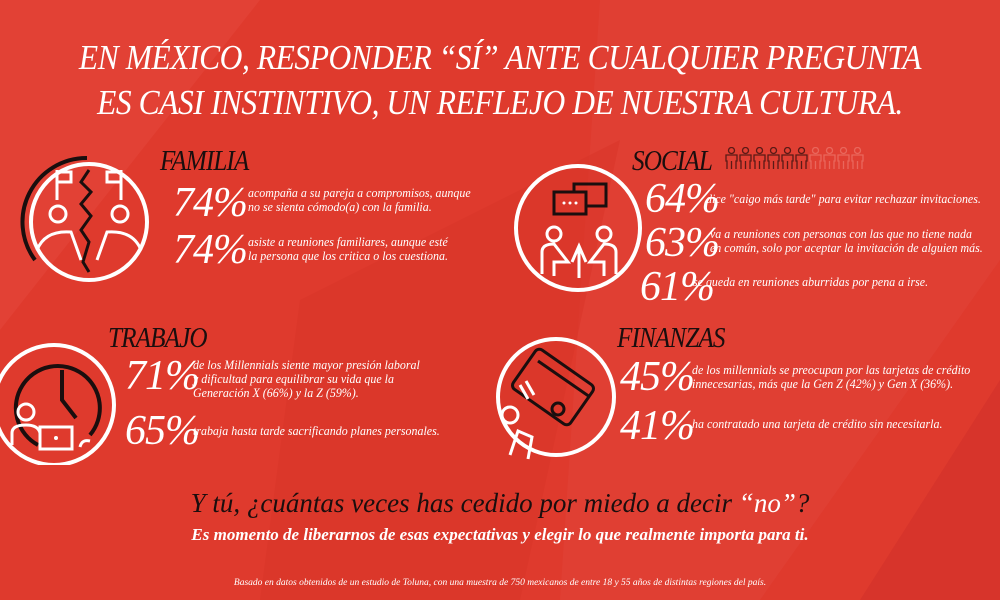 This screenshot has width=1000, height=600. What do you see at coordinates (578, 228) in the screenshot?
I see `meeting-conversation-icon` at bounding box center [578, 228].